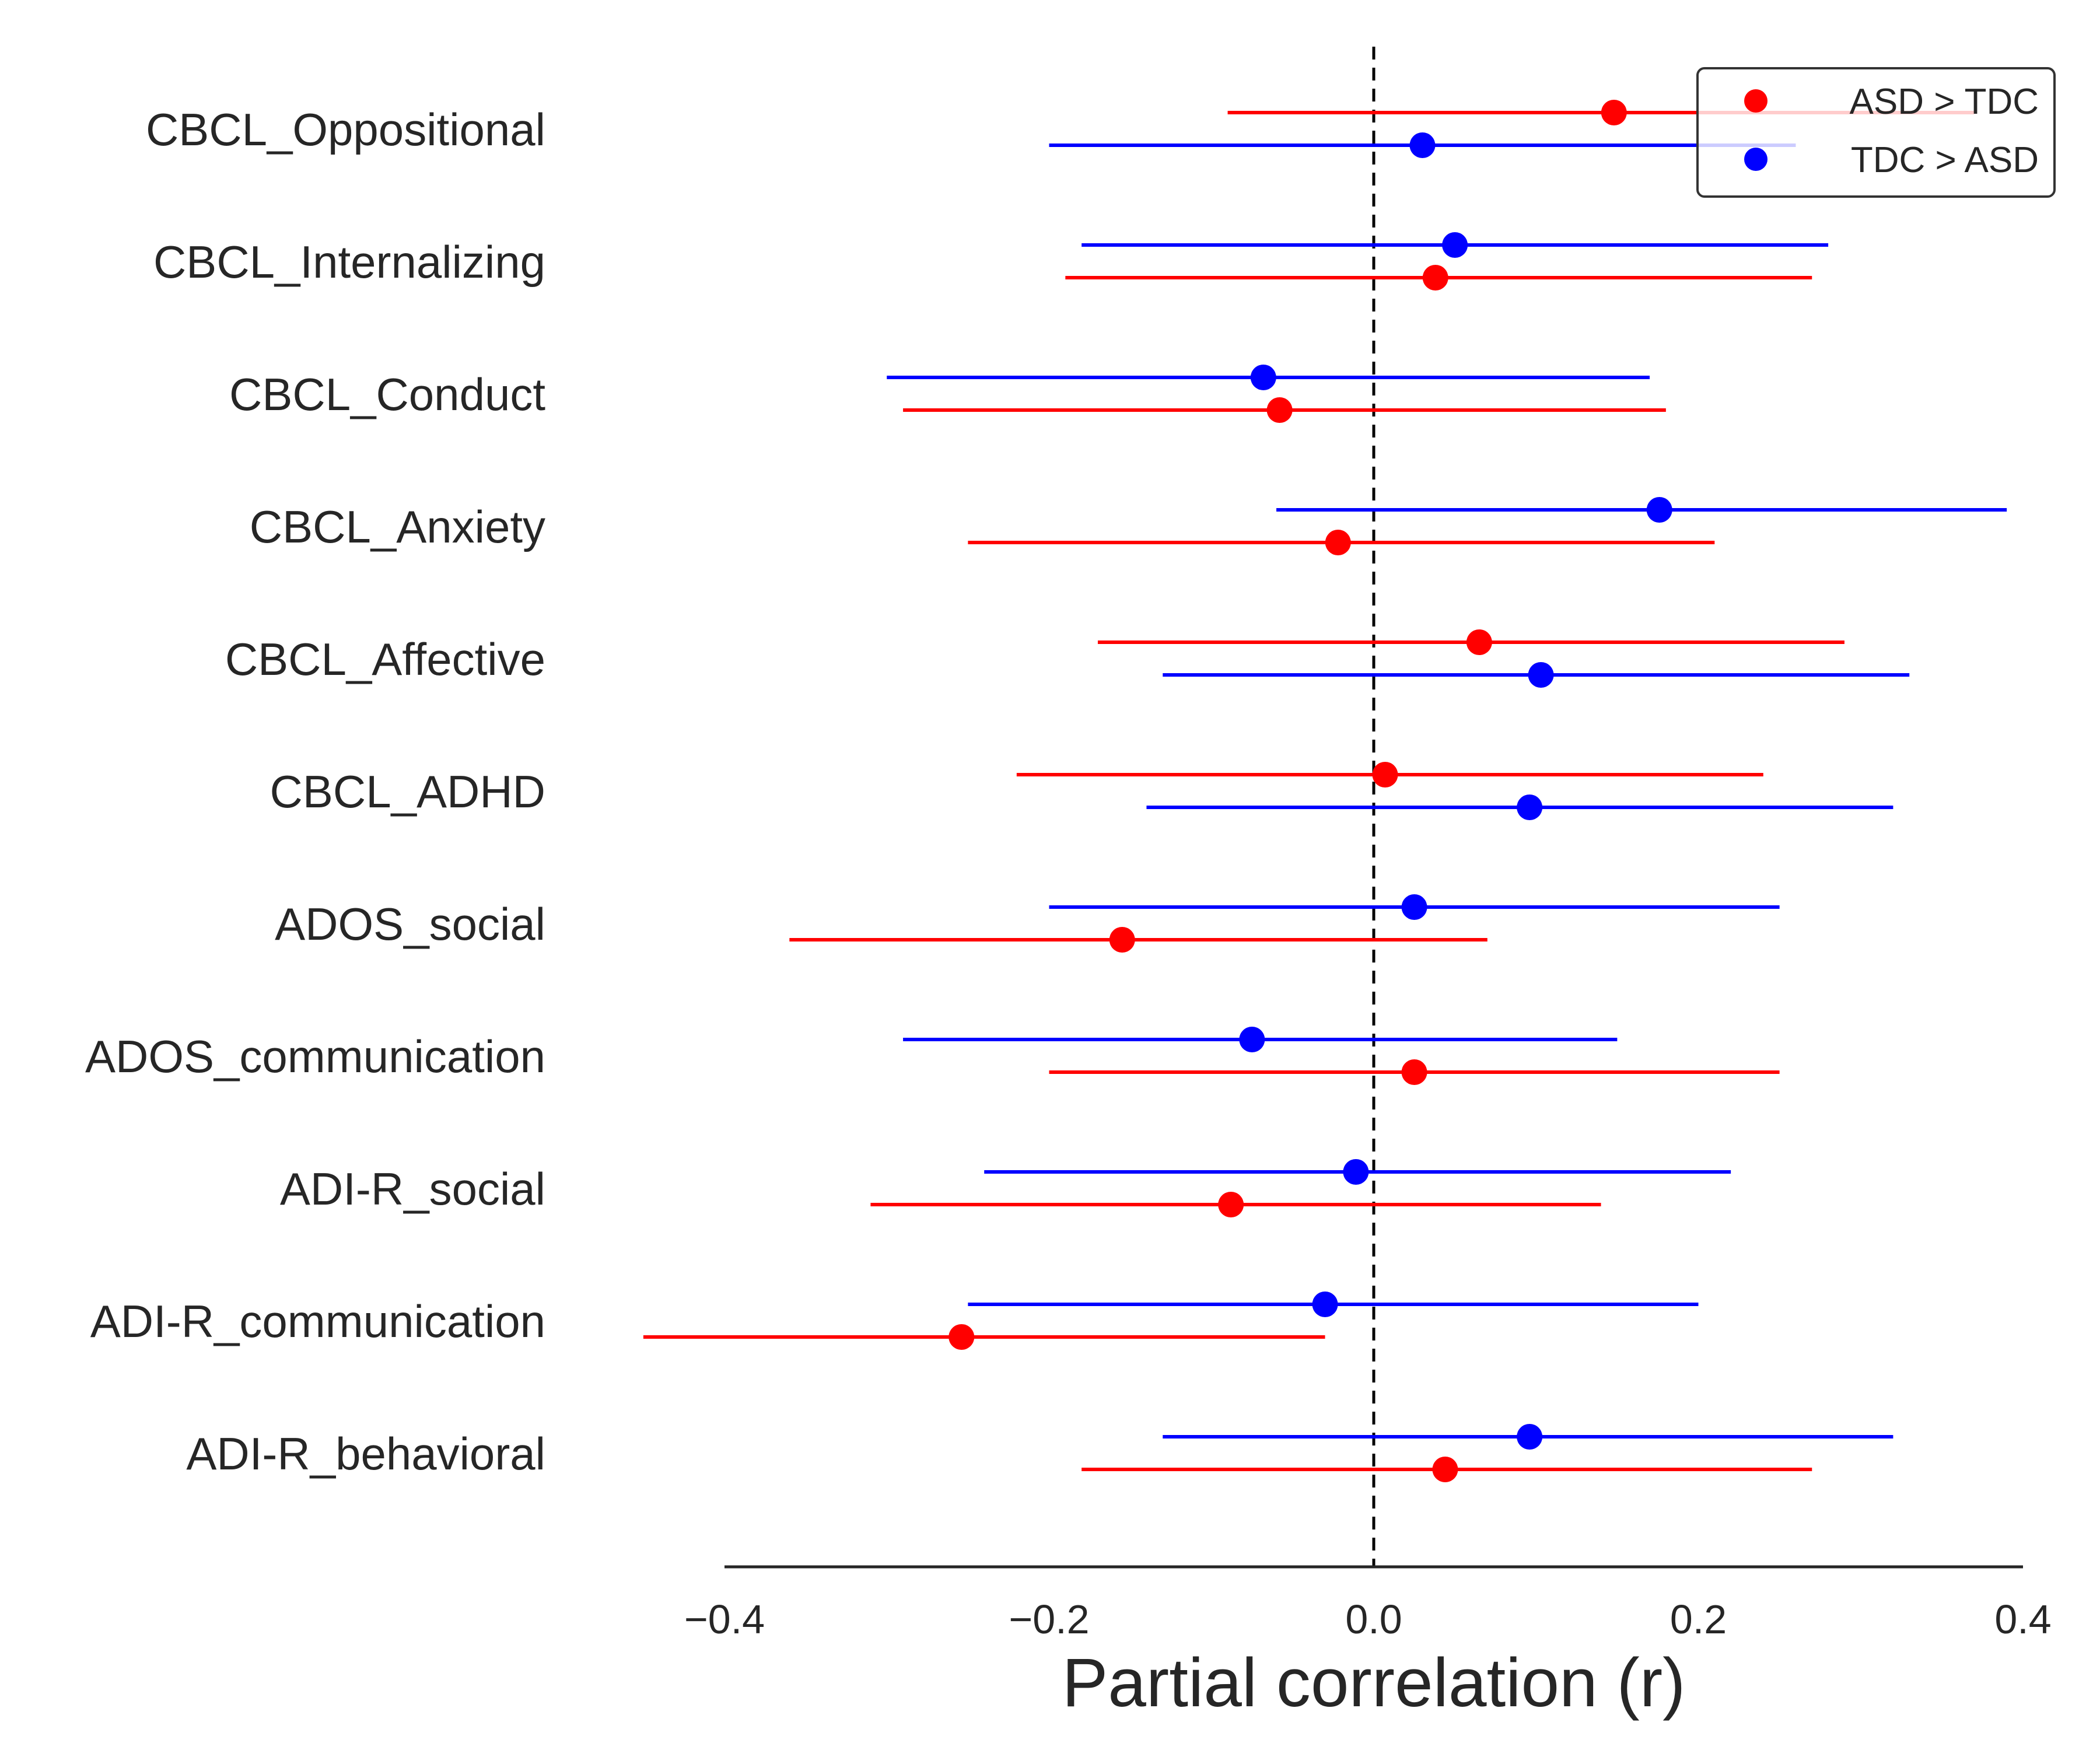 This screenshot has width=2100, height=1750. Describe the element at coordinates (365, 1454) in the screenshot. I see `category-label-adi-r-behavioral: ADI-R_behavioral` at that location.